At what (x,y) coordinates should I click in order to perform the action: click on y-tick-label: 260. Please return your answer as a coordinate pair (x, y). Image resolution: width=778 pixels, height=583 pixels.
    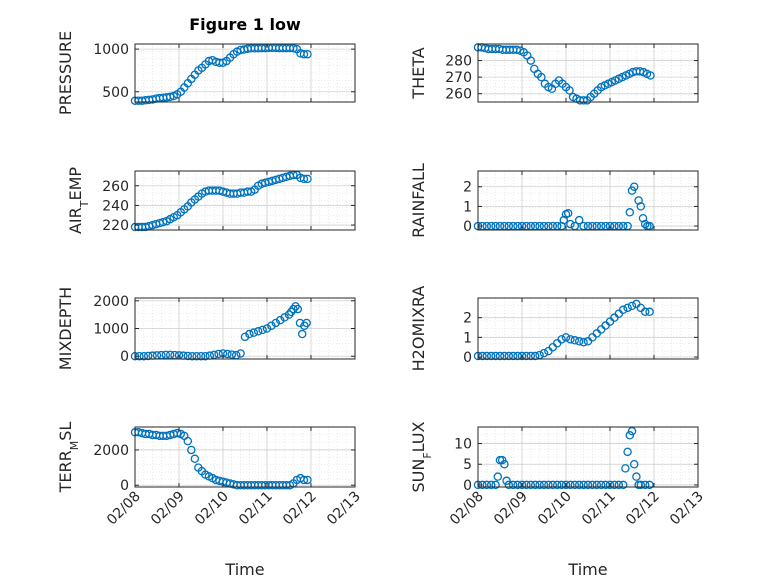
    Looking at the image, I should click on (458, 95).